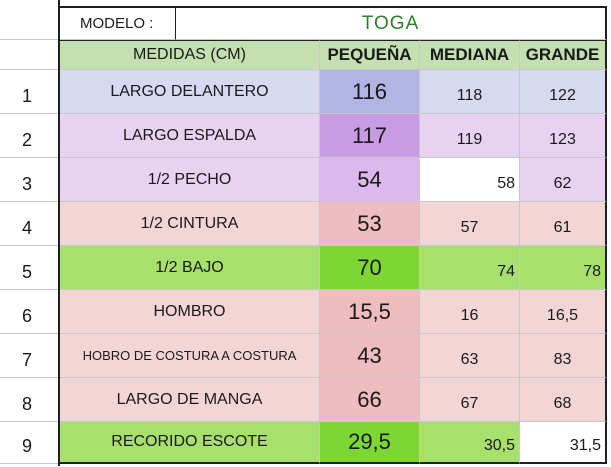  I want to click on row-label: 1/2 CINTURA, so click(190, 224).